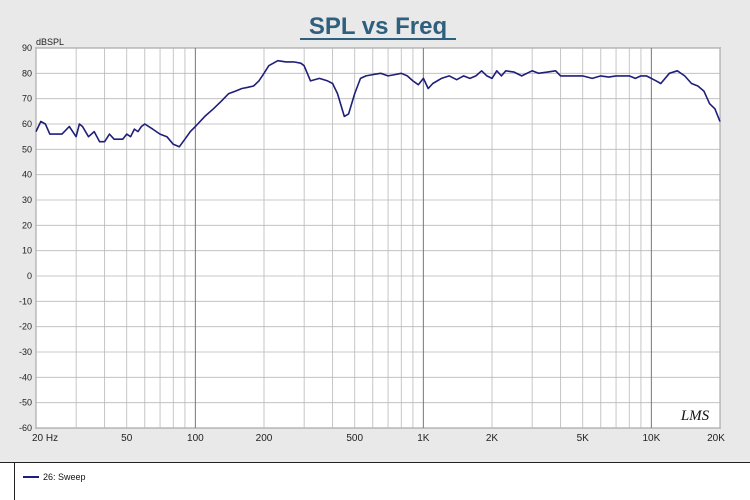 The height and width of the screenshot is (500, 750). I want to click on y-tick-label: -50, so click(25, 403).